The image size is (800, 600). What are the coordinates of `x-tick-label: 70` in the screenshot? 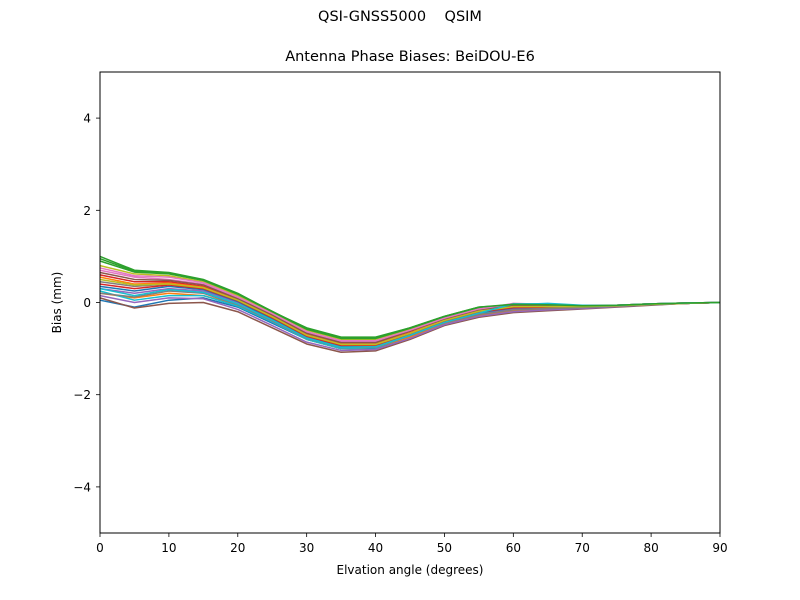 It's located at (582, 548).